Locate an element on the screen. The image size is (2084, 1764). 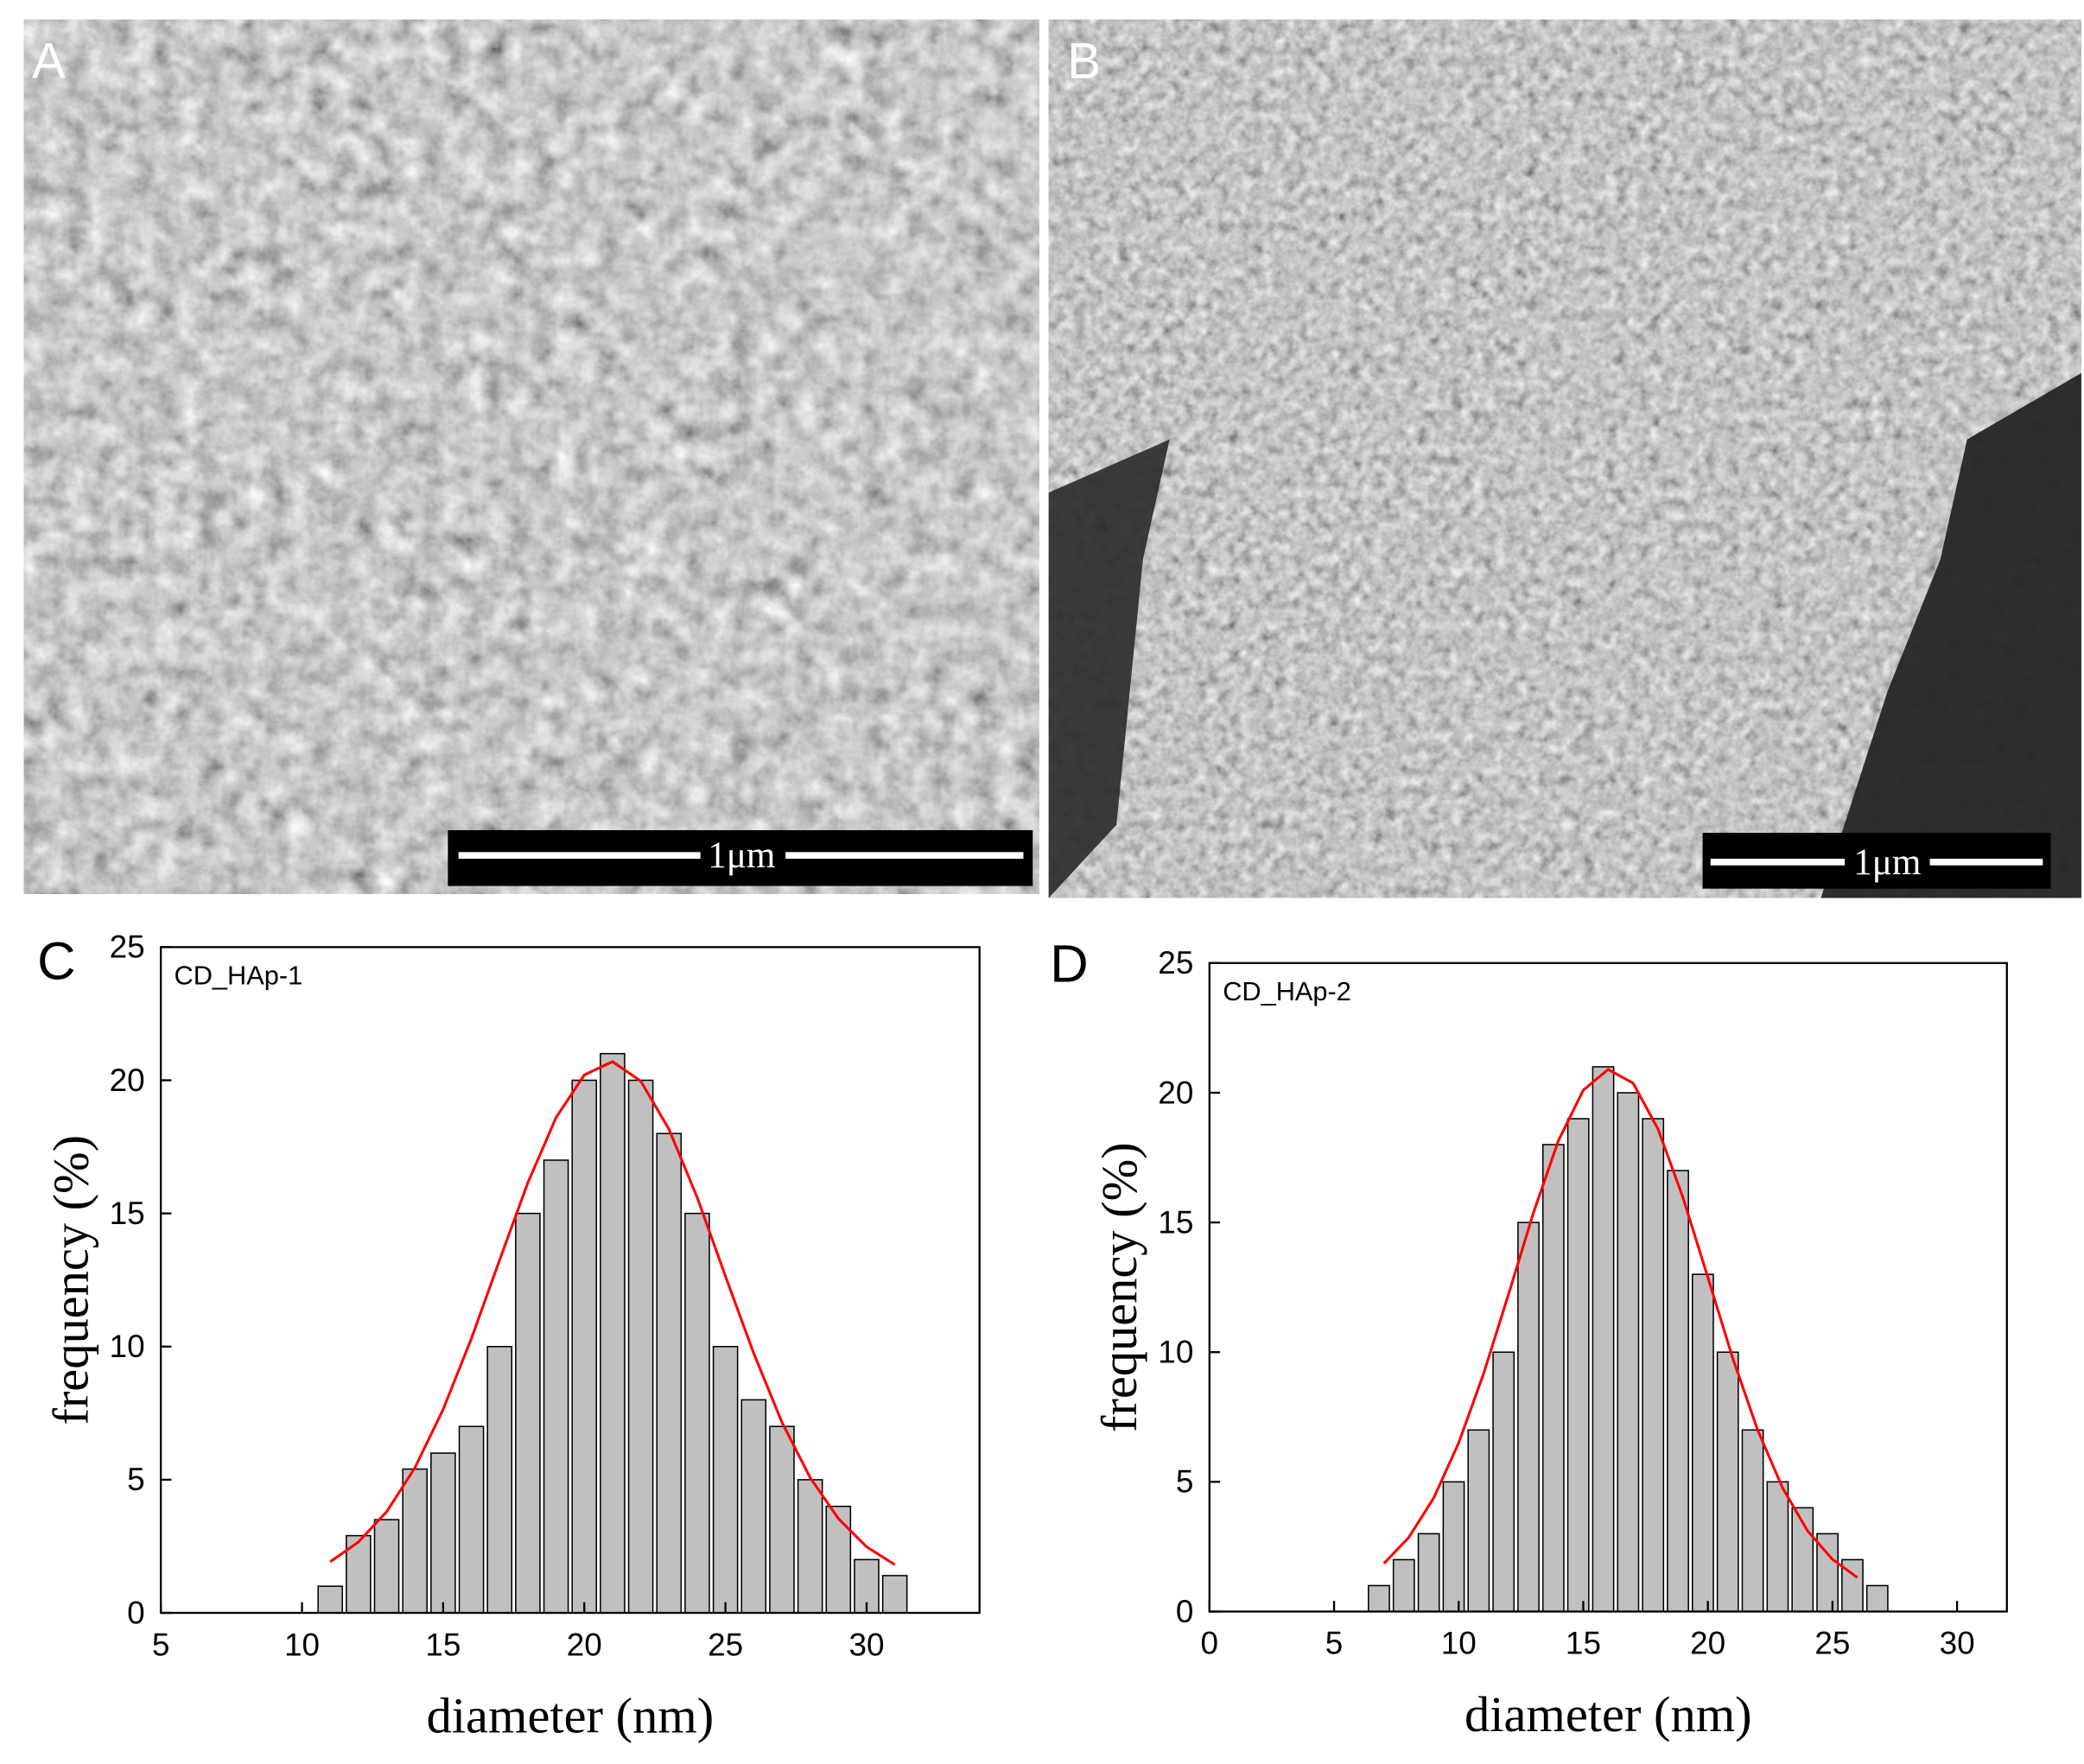
panel-label: A is located at coordinates (49, 61).